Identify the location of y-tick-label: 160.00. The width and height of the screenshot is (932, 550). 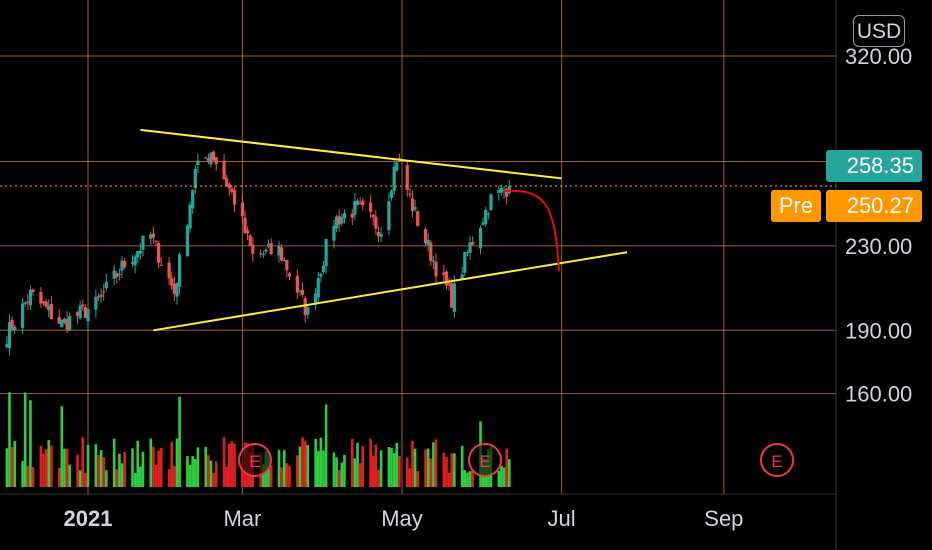
(878, 394).